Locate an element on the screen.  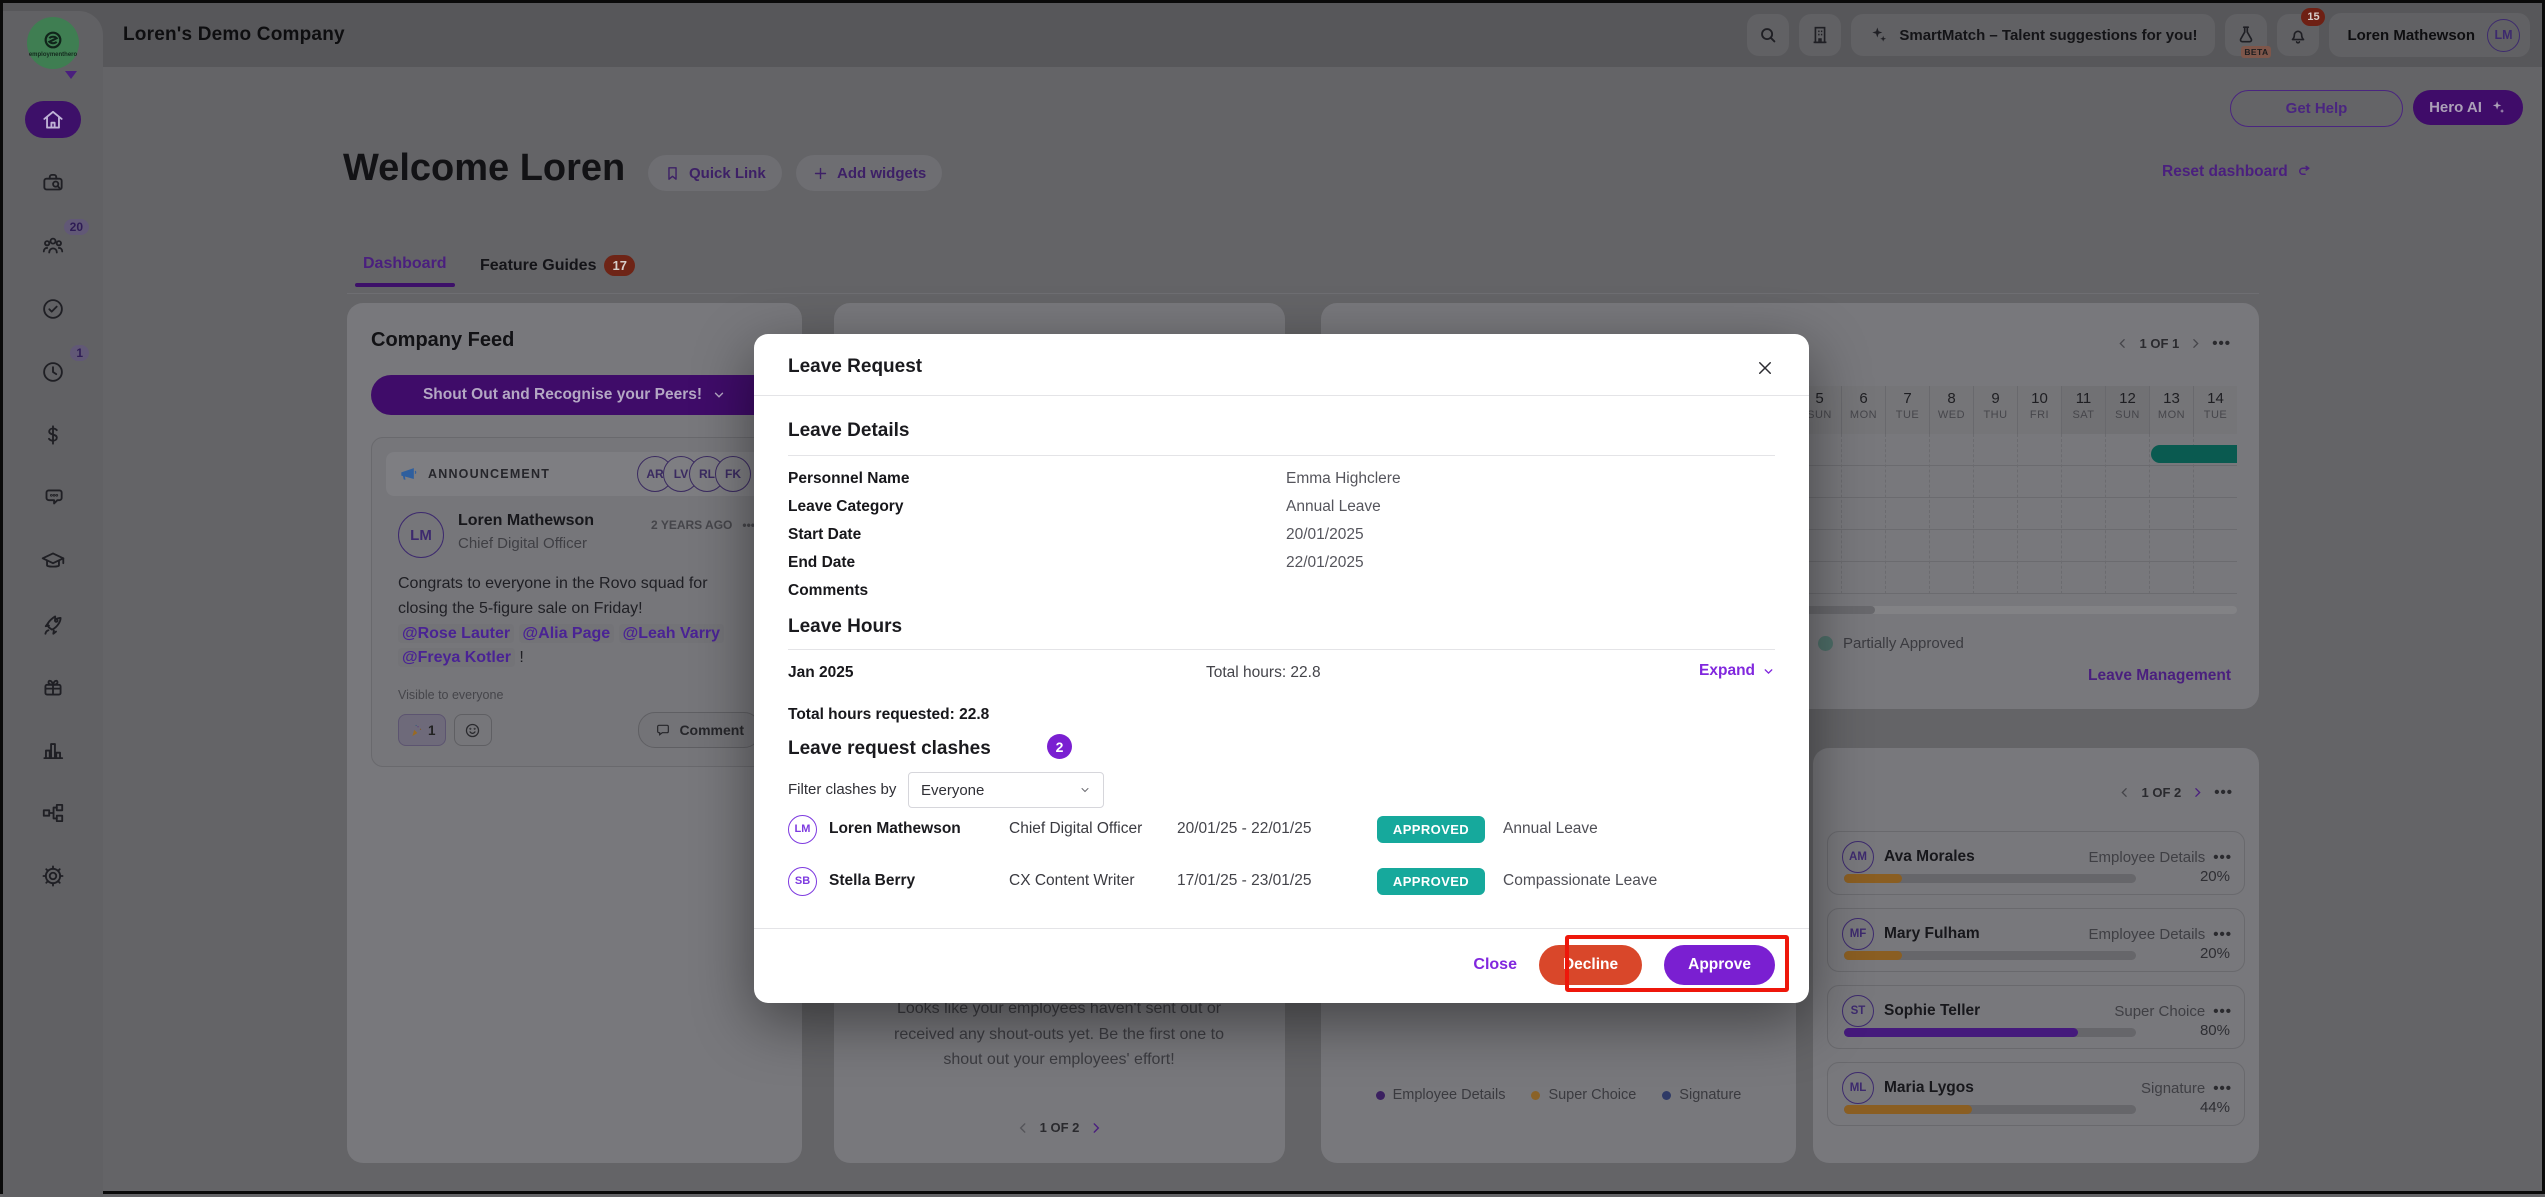
hero-ai-button: Hero AI is located at coordinates (2468, 107).